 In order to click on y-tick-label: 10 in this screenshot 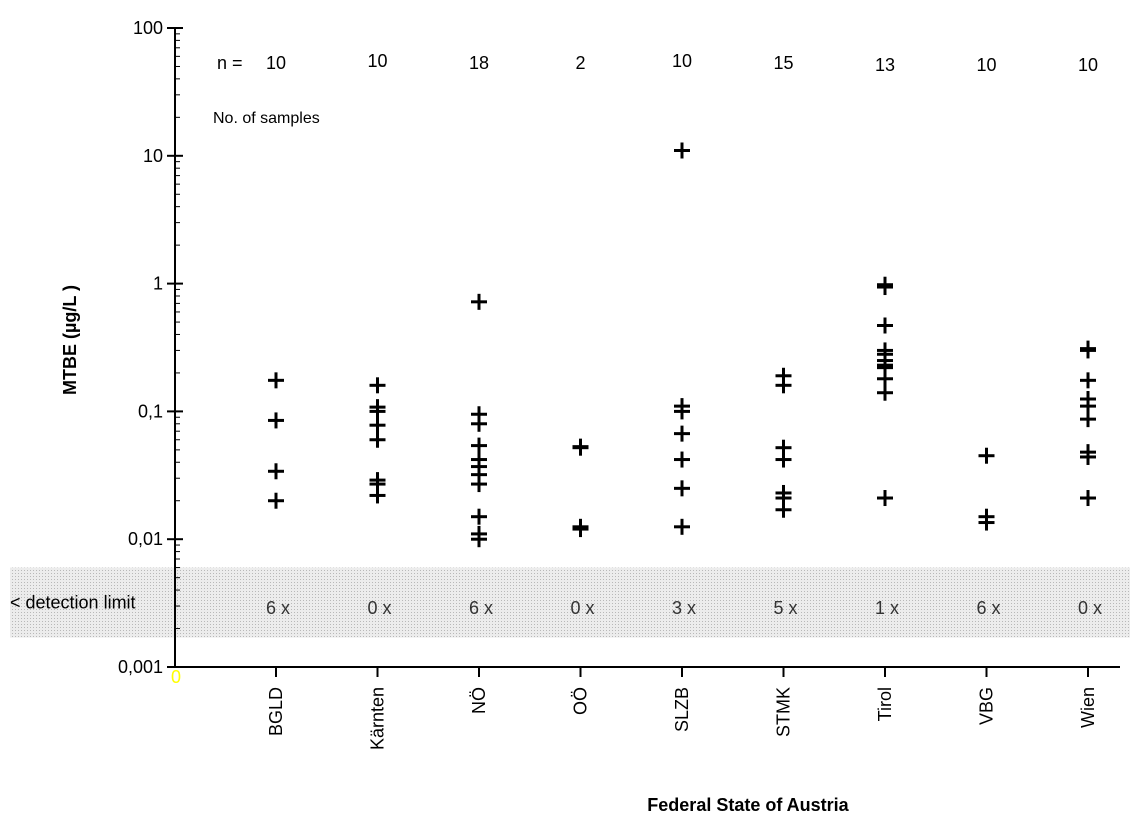, I will do `click(153, 156)`.